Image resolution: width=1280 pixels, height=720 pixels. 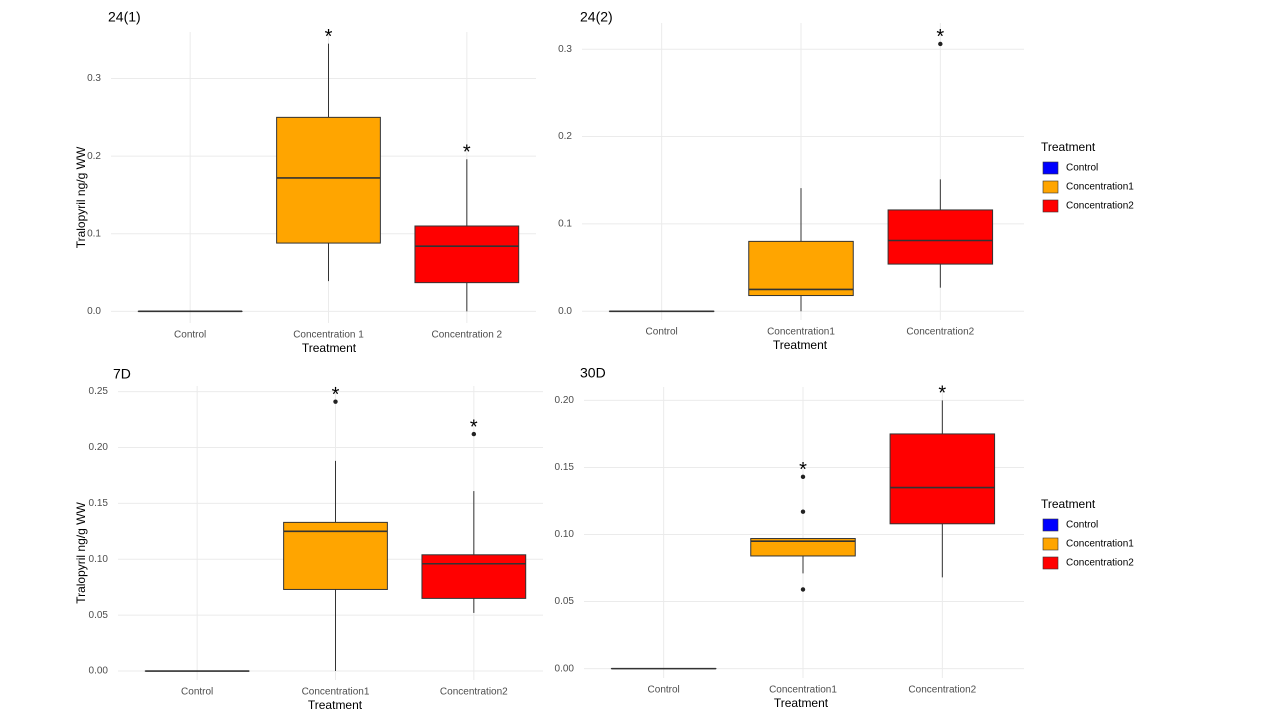 What do you see at coordinates (124, 17) in the screenshot?
I see `title: 24(1)` at bounding box center [124, 17].